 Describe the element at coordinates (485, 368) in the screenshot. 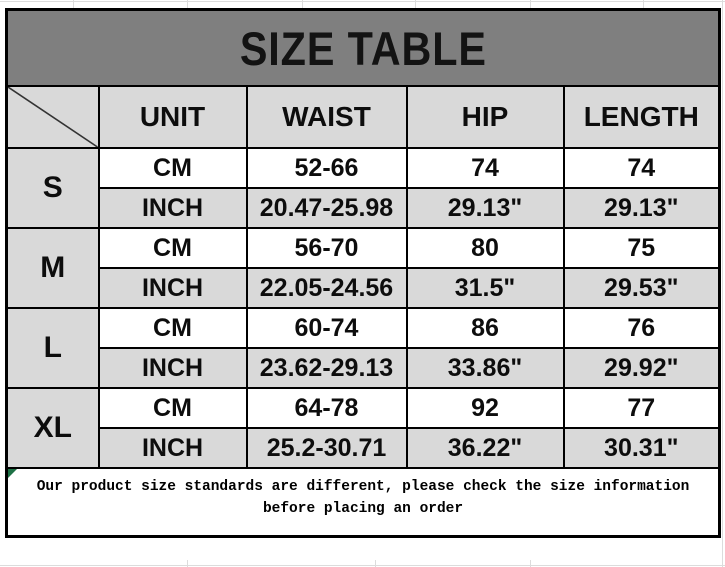

I see `value-l-inch-hip: 33.86"` at that location.